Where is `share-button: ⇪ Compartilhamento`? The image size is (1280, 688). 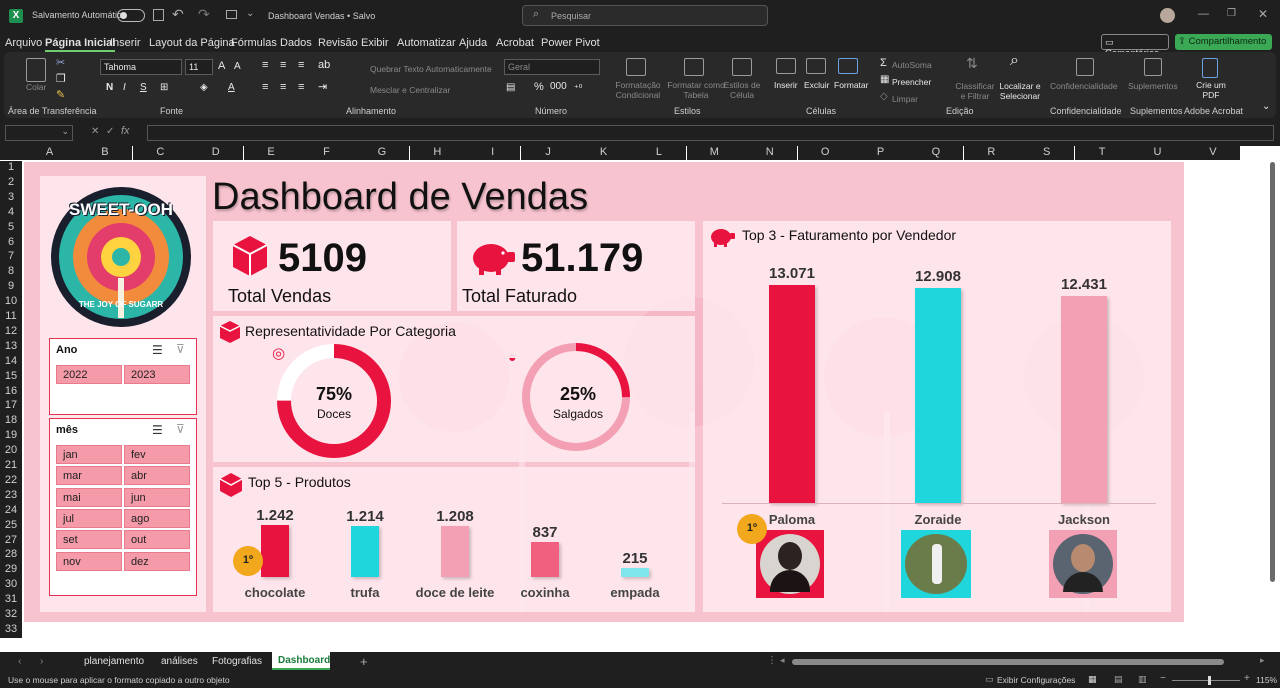 share-button: ⇪ Compartilhamento is located at coordinates (1223, 42).